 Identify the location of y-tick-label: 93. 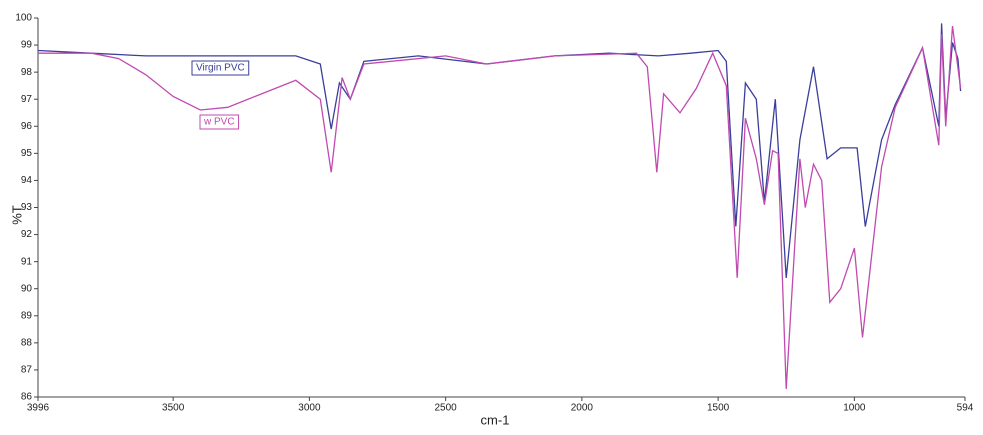
(27, 207).